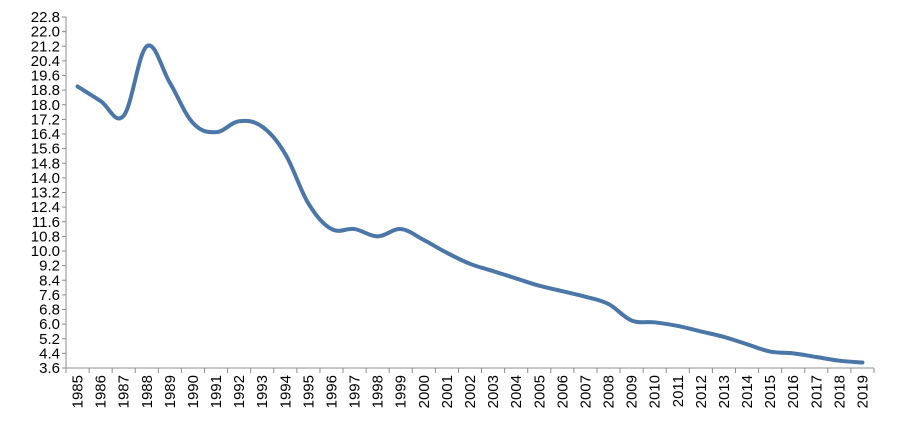 The height and width of the screenshot is (431, 900). What do you see at coordinates (49, 339) in the screenshot?
I see `y-tick-label: 5.2` at bounding box center [49, 339].